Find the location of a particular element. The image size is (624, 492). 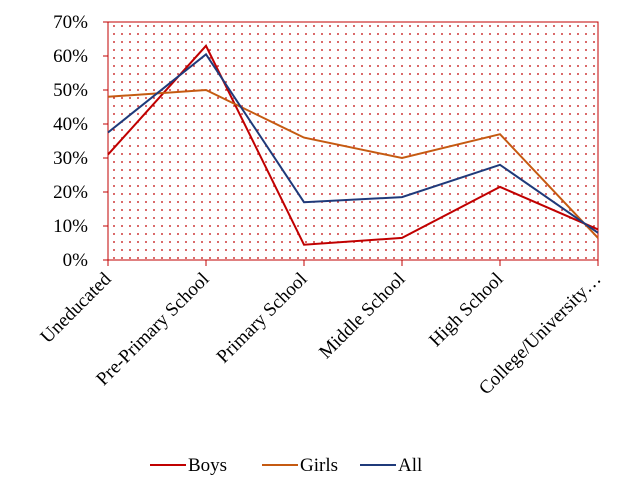

x-tick-label: Uneducated is located at coordinates (76, 307).